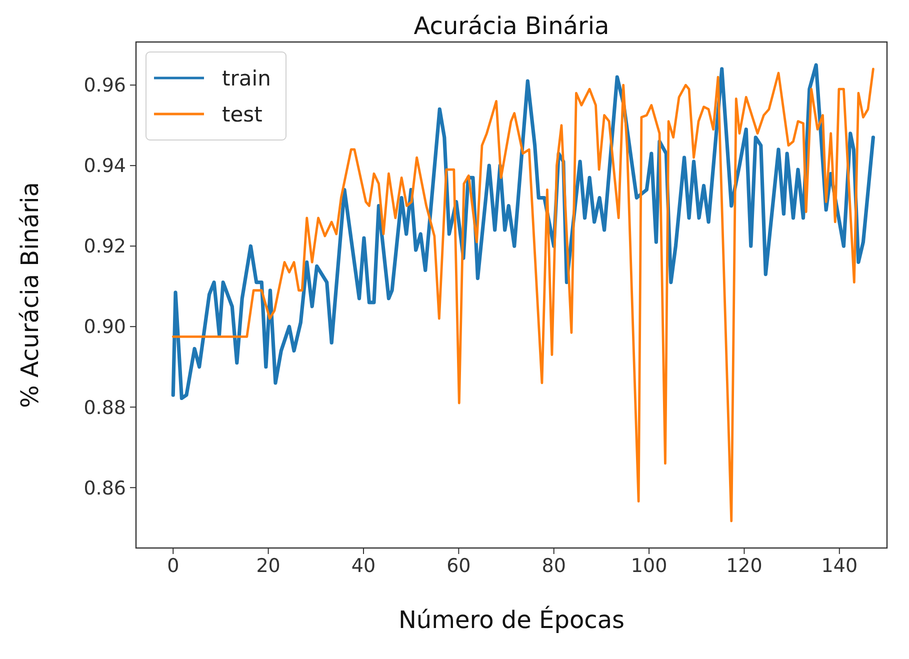  I want to click on x-tick-label: 120, so click(744, 566).